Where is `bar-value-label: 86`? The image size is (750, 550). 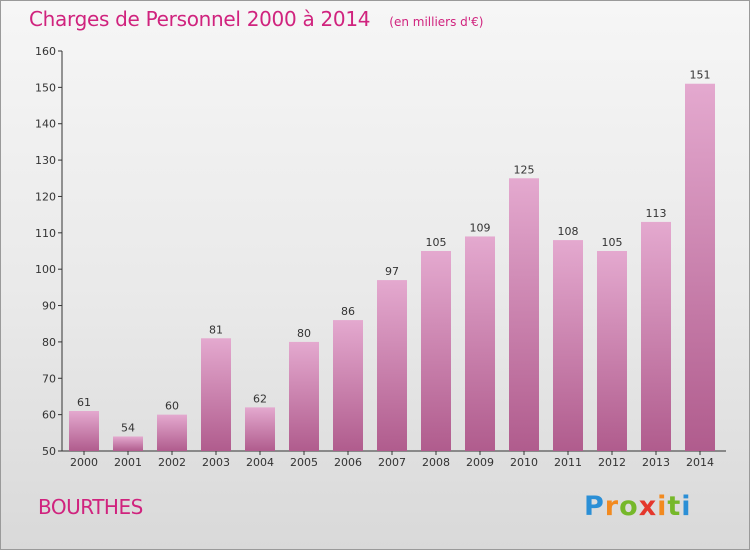 bar-value-label: 86 is located at coordinates (348, 311).